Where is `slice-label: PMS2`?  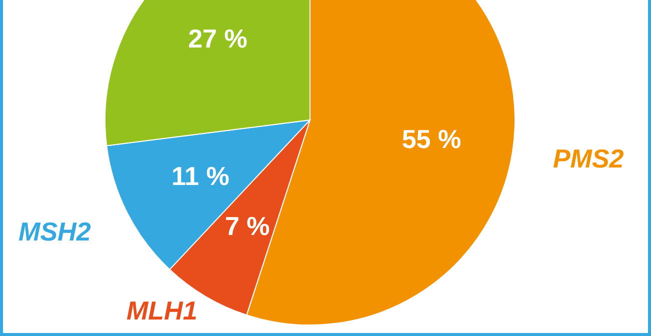
slice-label: PMS2 is located at coordinates (588, 158).